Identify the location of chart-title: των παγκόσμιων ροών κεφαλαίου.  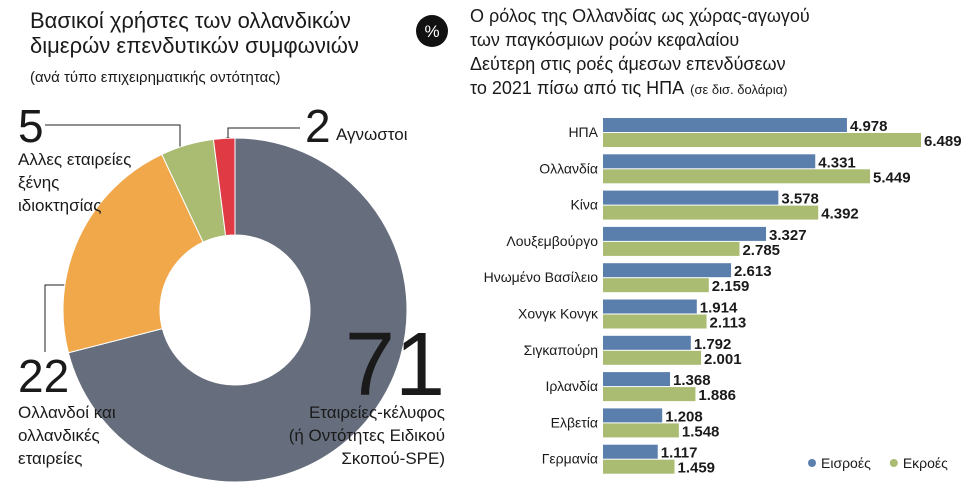
(604, 40).